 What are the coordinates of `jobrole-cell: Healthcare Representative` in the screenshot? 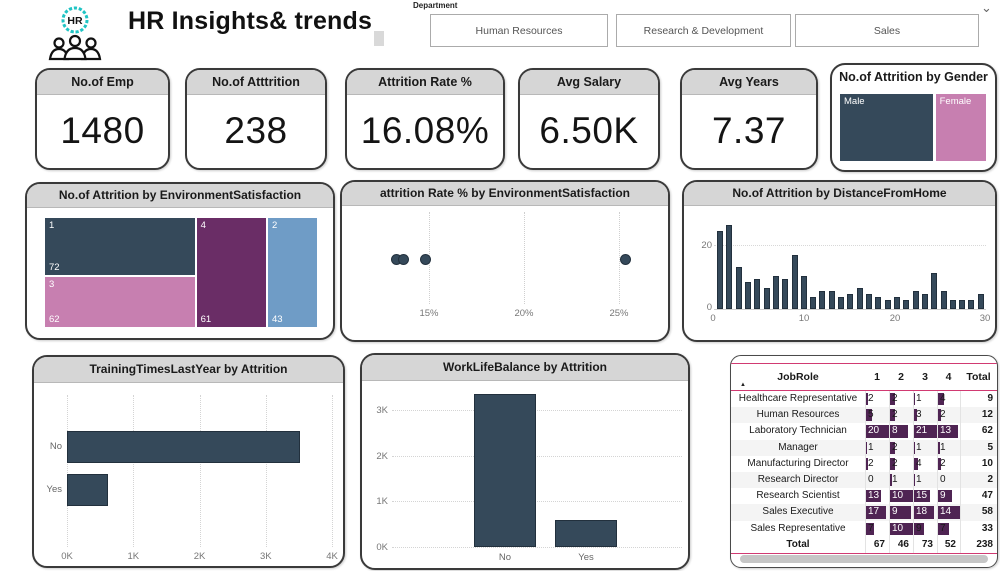 It's located at (798, 398).